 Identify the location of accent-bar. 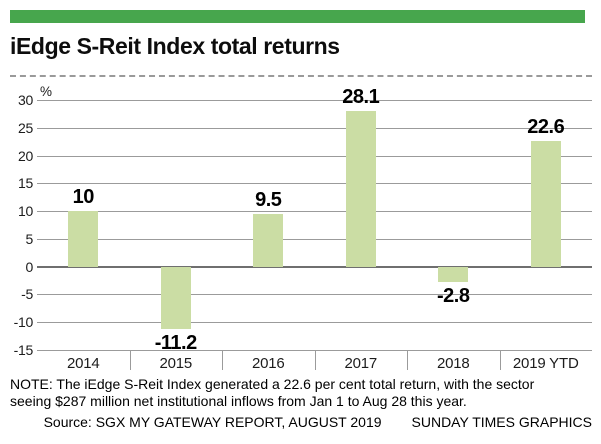
(297, 16).